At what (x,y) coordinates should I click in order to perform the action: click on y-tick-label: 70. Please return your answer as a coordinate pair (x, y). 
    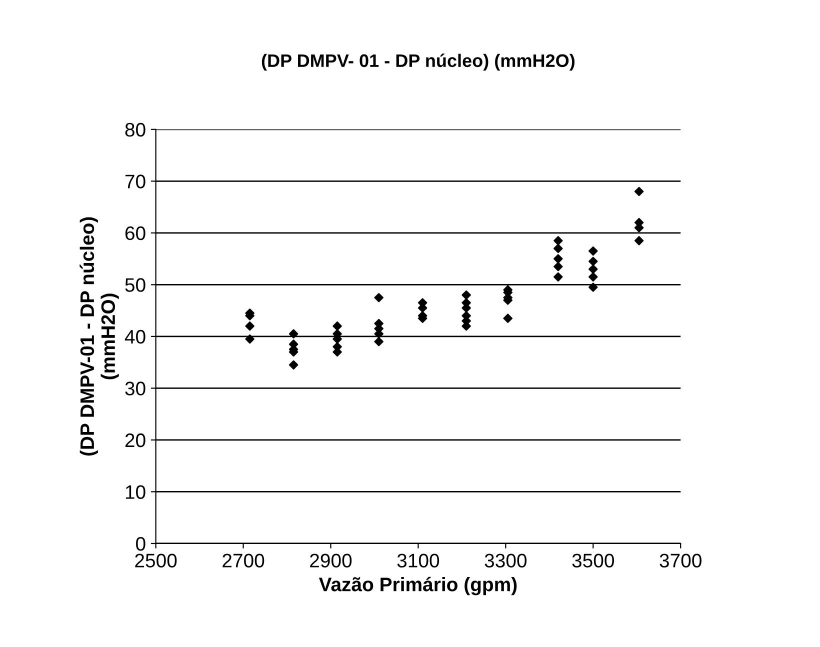
    Looking at the image, I should click on (135, 181).